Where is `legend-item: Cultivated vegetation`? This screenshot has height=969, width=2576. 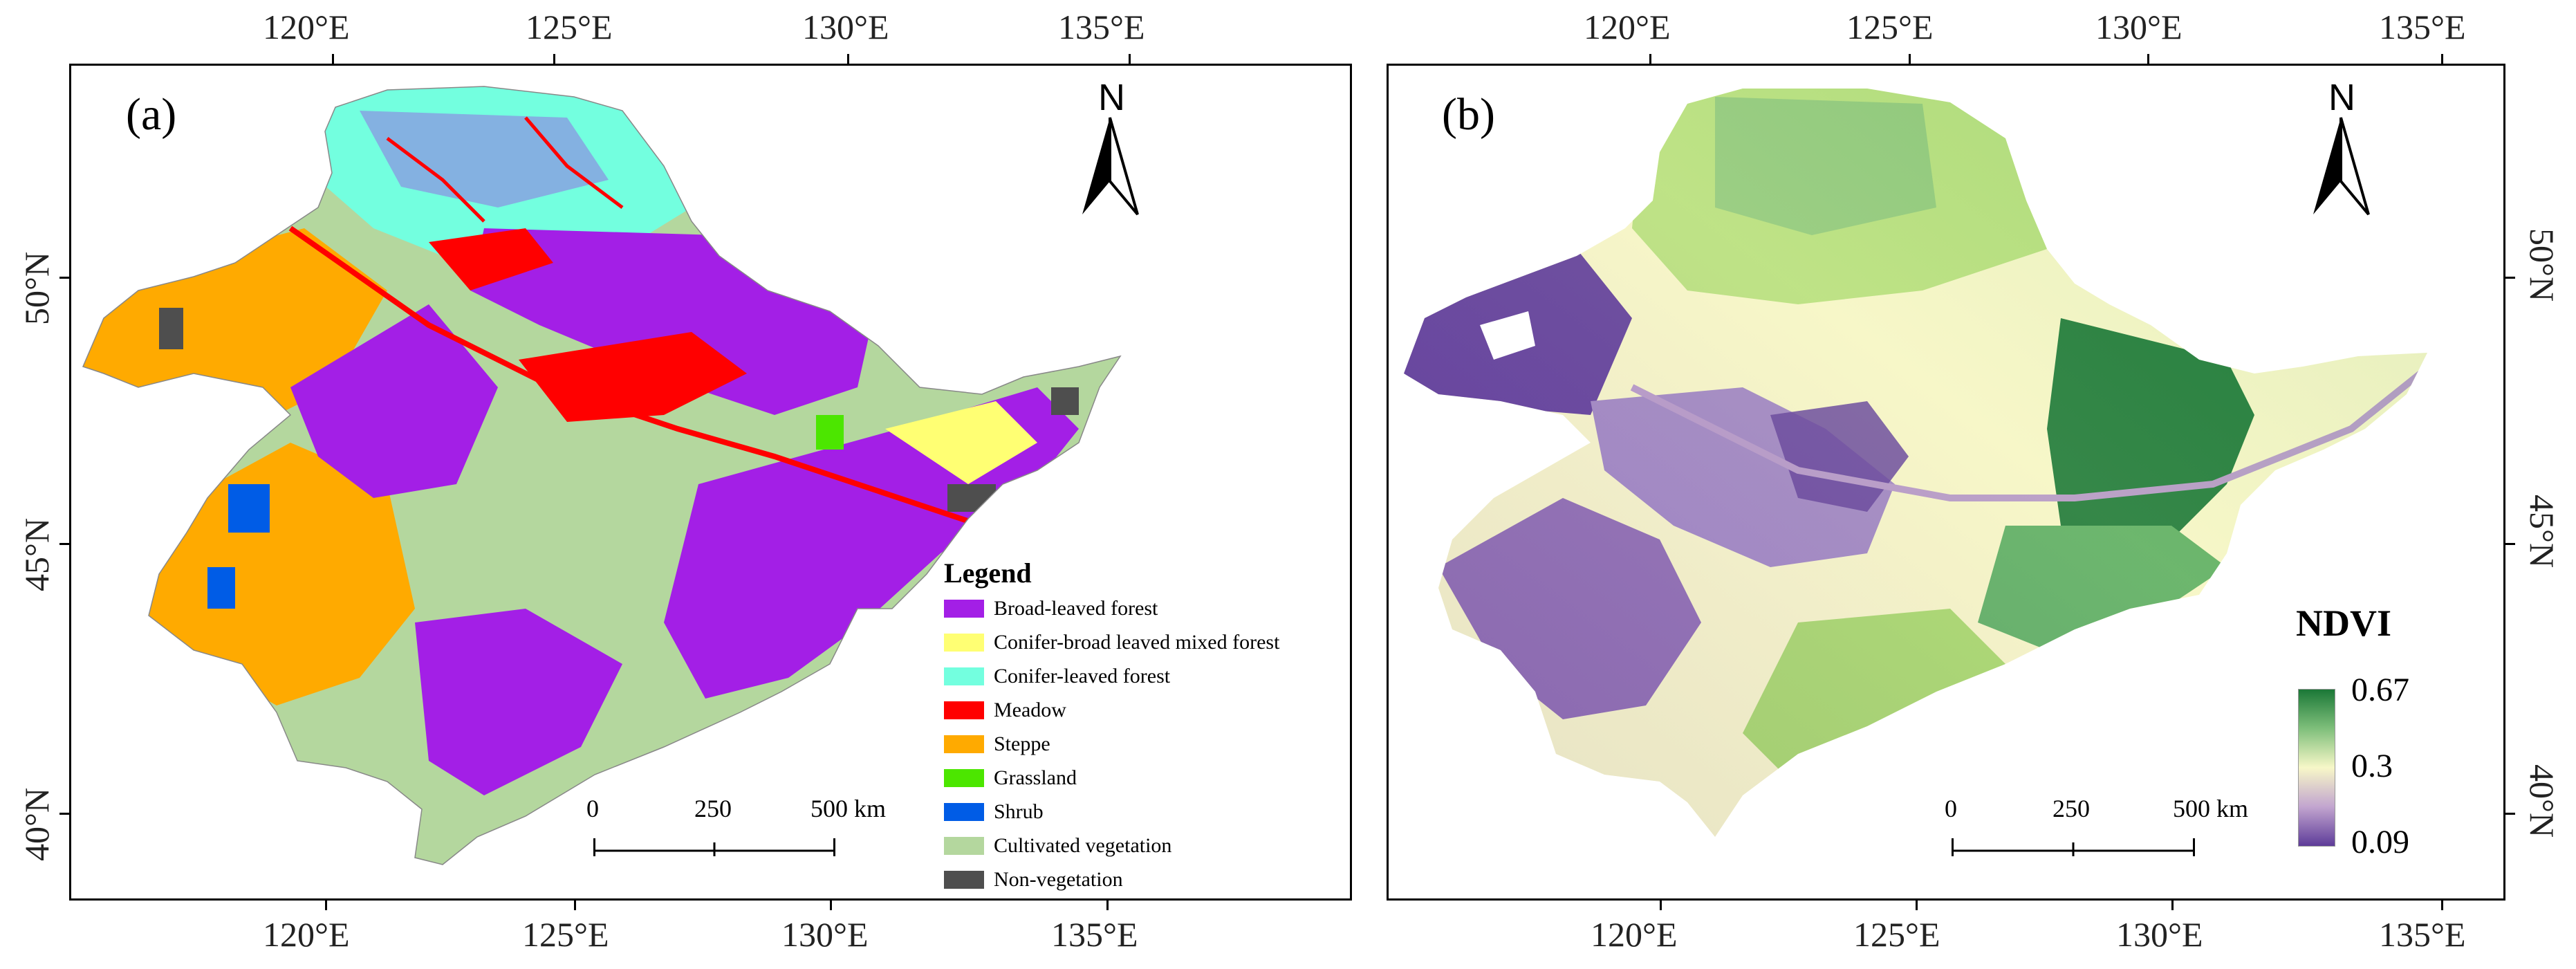 legend-item: Cultivated vegetation is located at coordinates (1057, 845).